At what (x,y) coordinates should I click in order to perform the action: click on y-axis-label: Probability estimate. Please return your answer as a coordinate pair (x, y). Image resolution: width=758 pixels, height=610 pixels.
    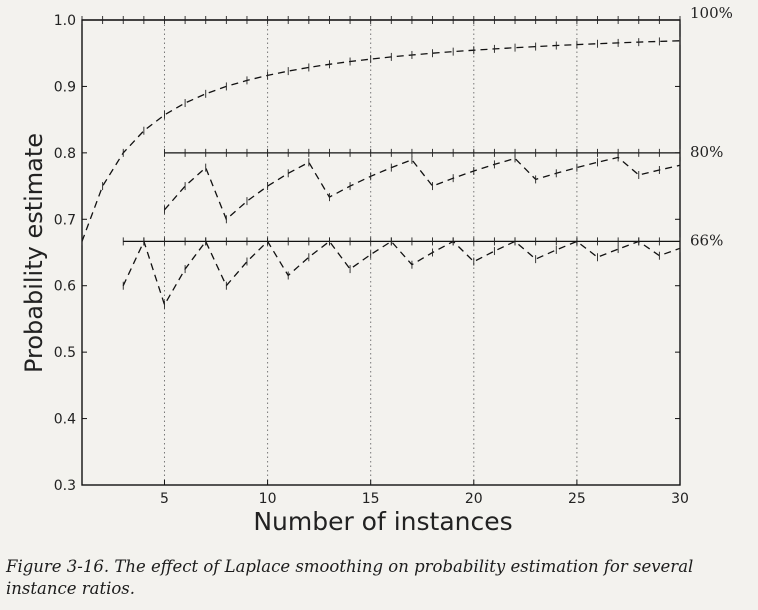
    Looking at the image, I should click on (34, 253).